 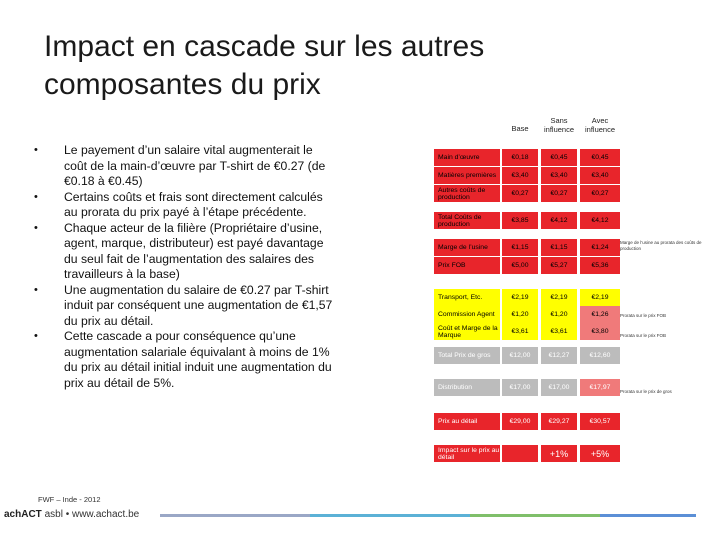 What do you see at coordinates (600, 175) in the screenshot?
I see `cell-avec-influence: €3,40` at bounding box center [600, 175].